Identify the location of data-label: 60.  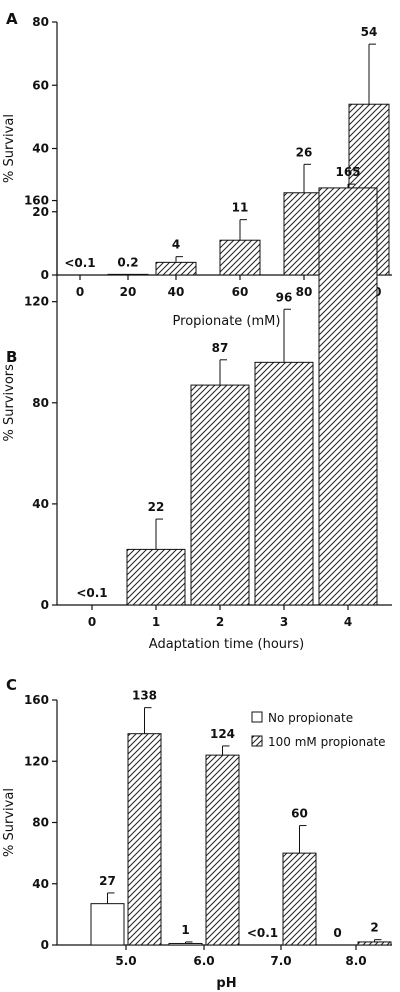
(299, 814).